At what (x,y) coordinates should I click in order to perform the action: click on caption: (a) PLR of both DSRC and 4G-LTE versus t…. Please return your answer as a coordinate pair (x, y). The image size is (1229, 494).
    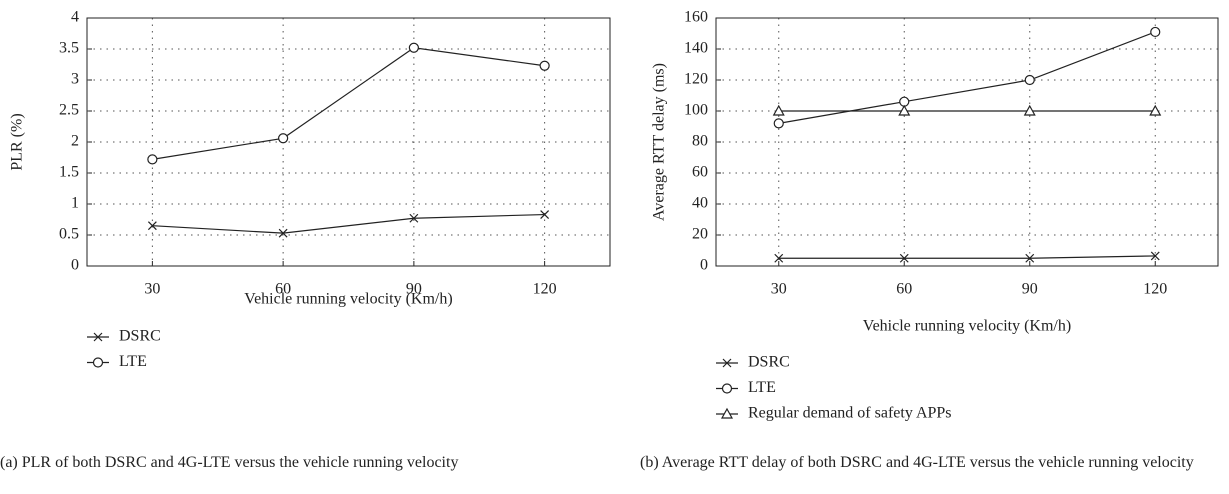
    Looking at the image, I should click on (229, 462).